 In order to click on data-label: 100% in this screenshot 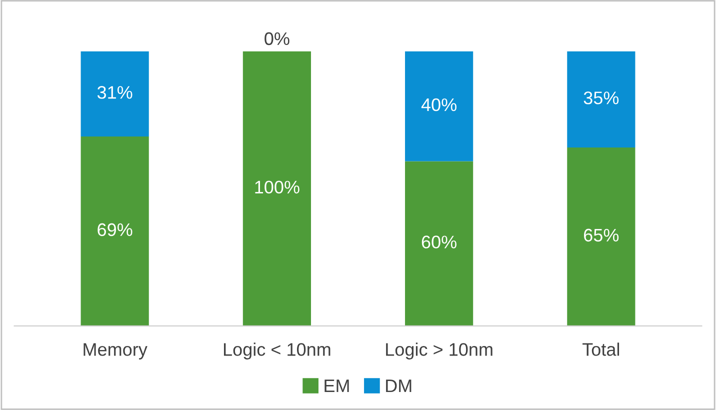, I will do `click(277, 187)`.